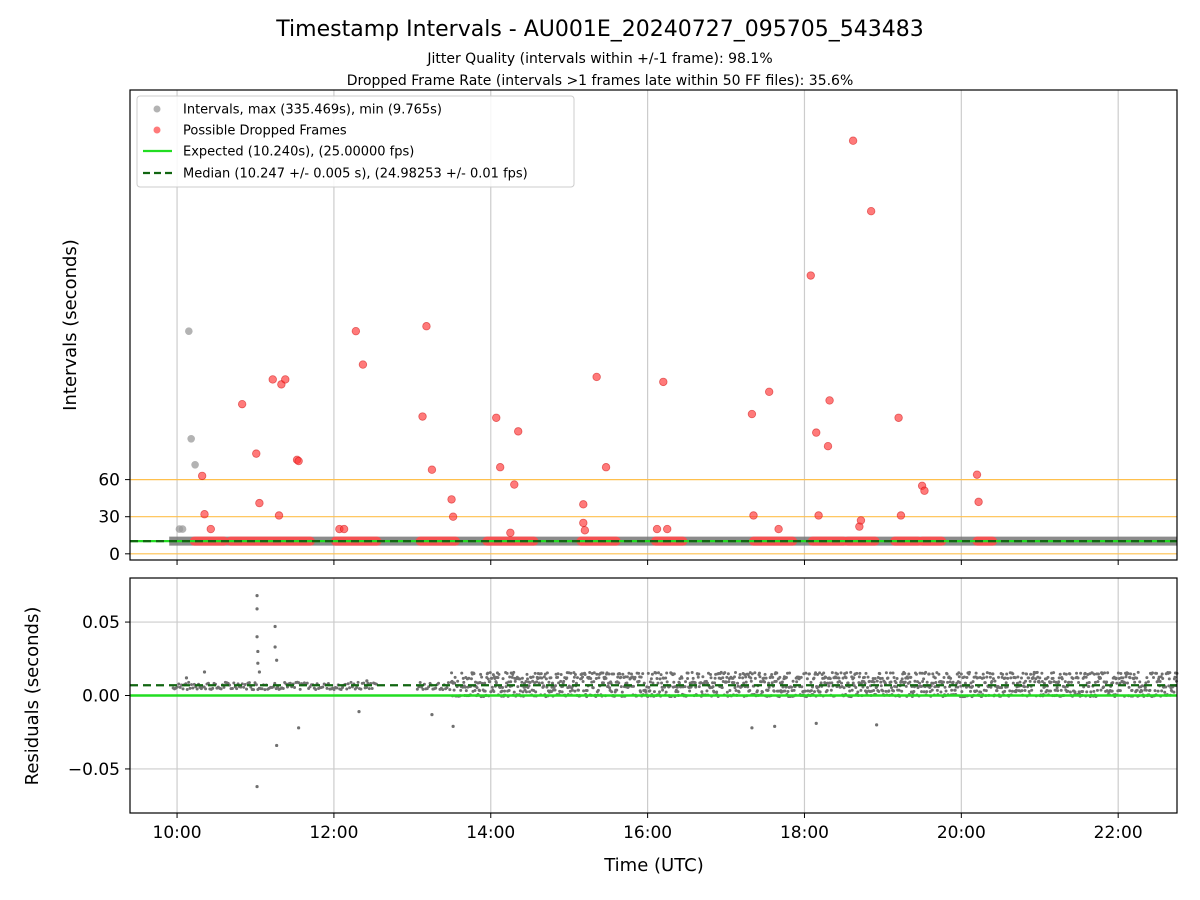 The width and height of the screenshot is (1200, 900). Describe the element at coordinates (804, 833) in the screenshot. I see `x-tick-label-4: 18:00` at that location.